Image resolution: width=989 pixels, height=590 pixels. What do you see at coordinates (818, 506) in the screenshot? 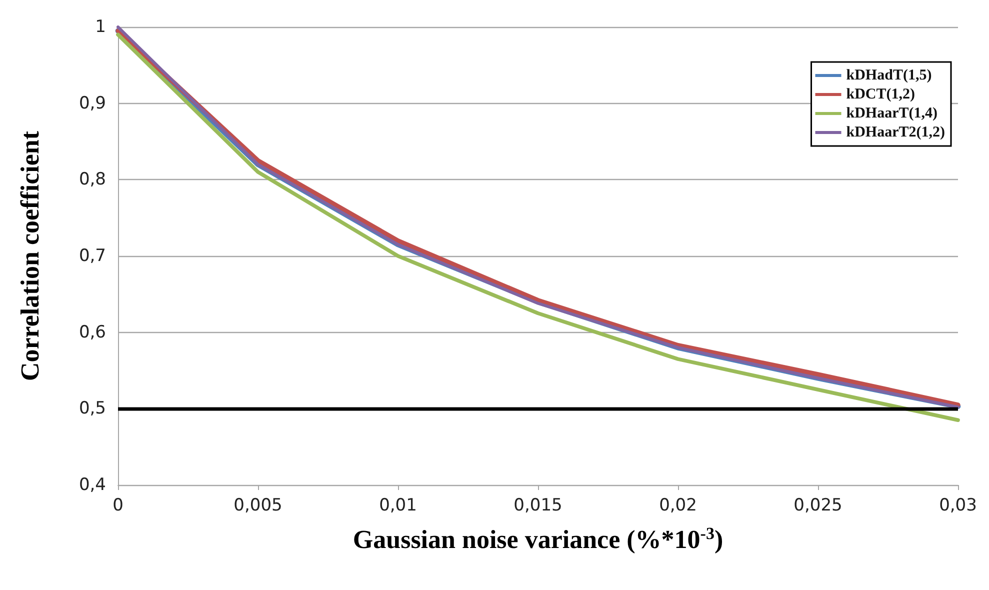
I see `x-tick-label: 0,025` at bounding box center [818, 506].